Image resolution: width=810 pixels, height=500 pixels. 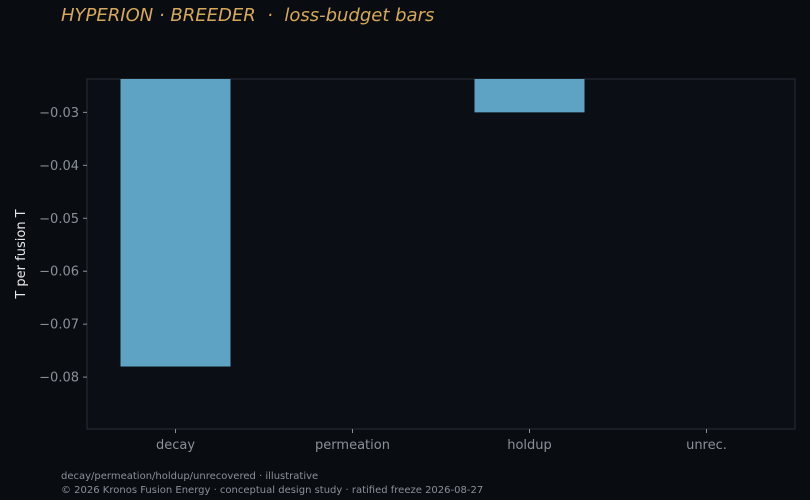 I want to click on y-axis-label: T per fusion T, so click(x=21, y=254).